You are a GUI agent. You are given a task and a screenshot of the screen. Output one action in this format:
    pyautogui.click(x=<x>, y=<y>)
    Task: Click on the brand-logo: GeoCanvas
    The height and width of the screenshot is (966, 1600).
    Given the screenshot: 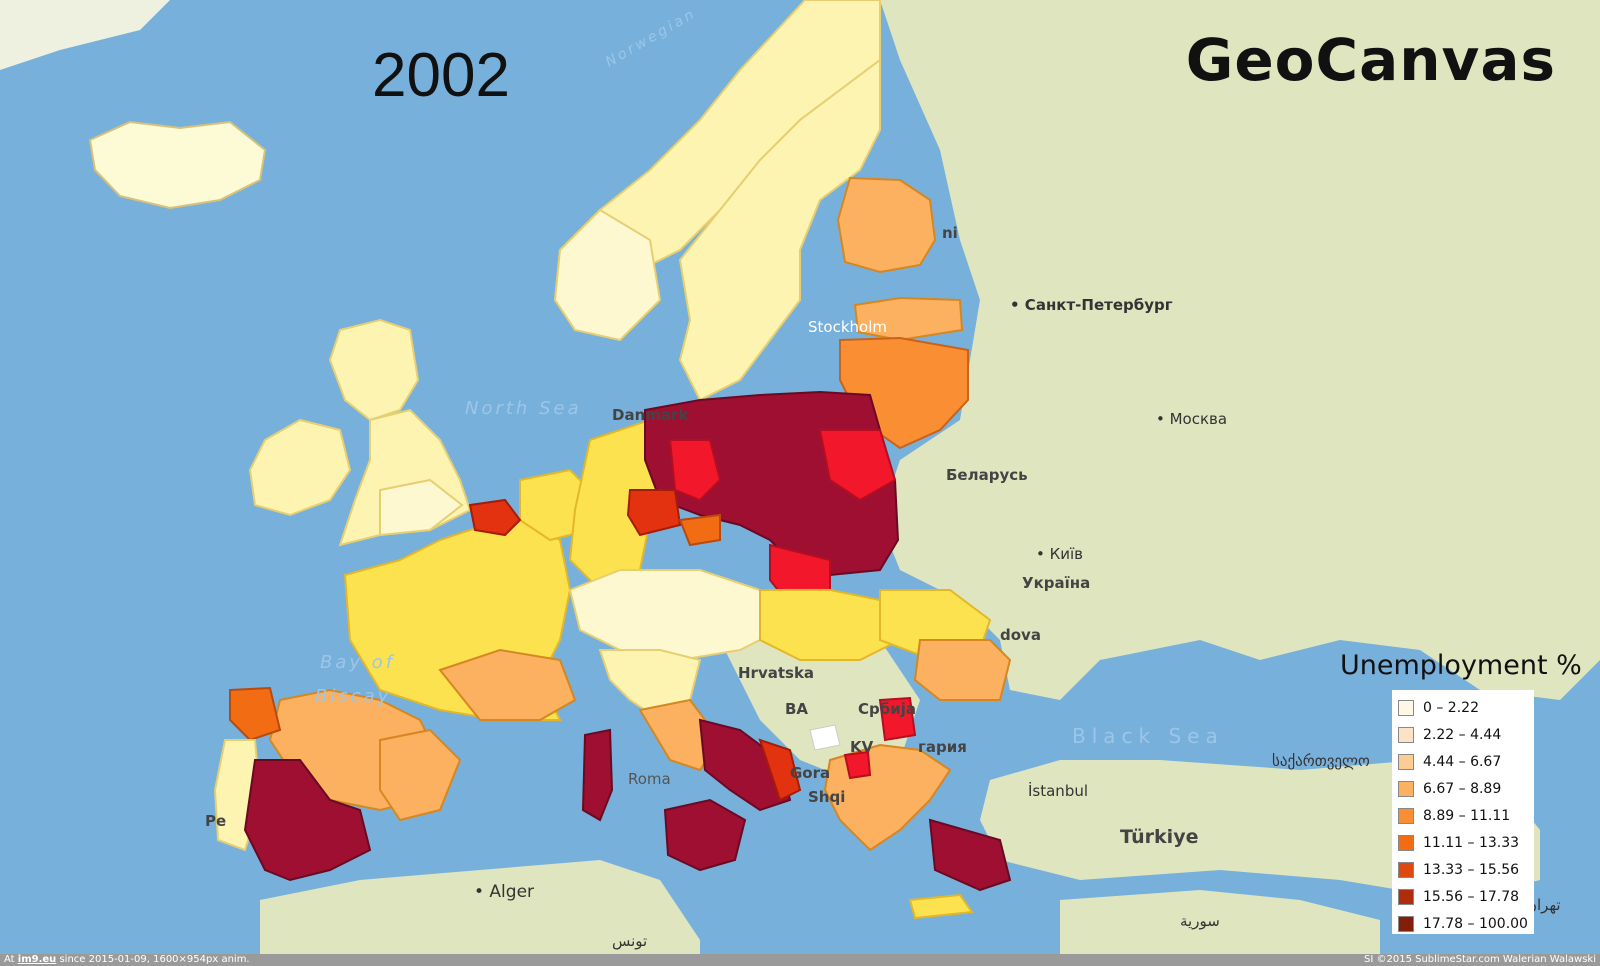 What is the action you would take?
    pyautogui.click(x=1370, y=60)
    